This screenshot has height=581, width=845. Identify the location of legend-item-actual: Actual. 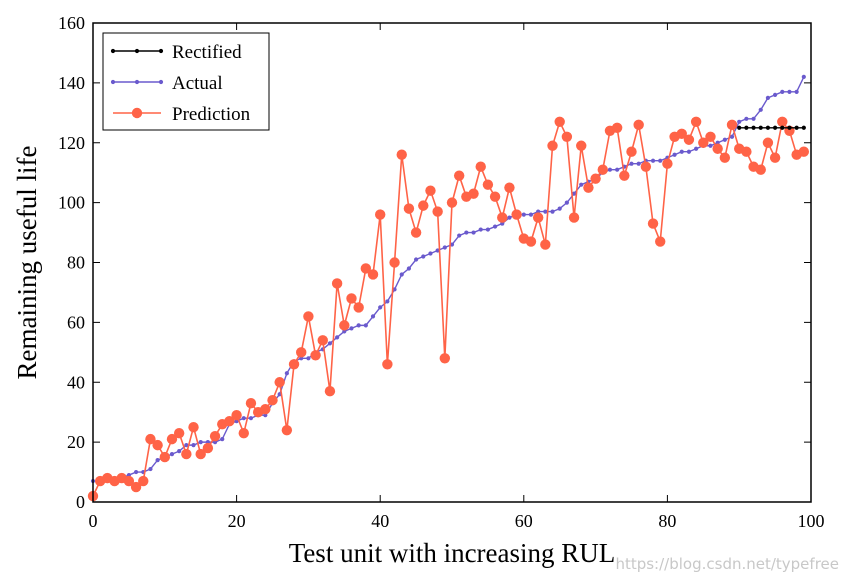
(166, 83).